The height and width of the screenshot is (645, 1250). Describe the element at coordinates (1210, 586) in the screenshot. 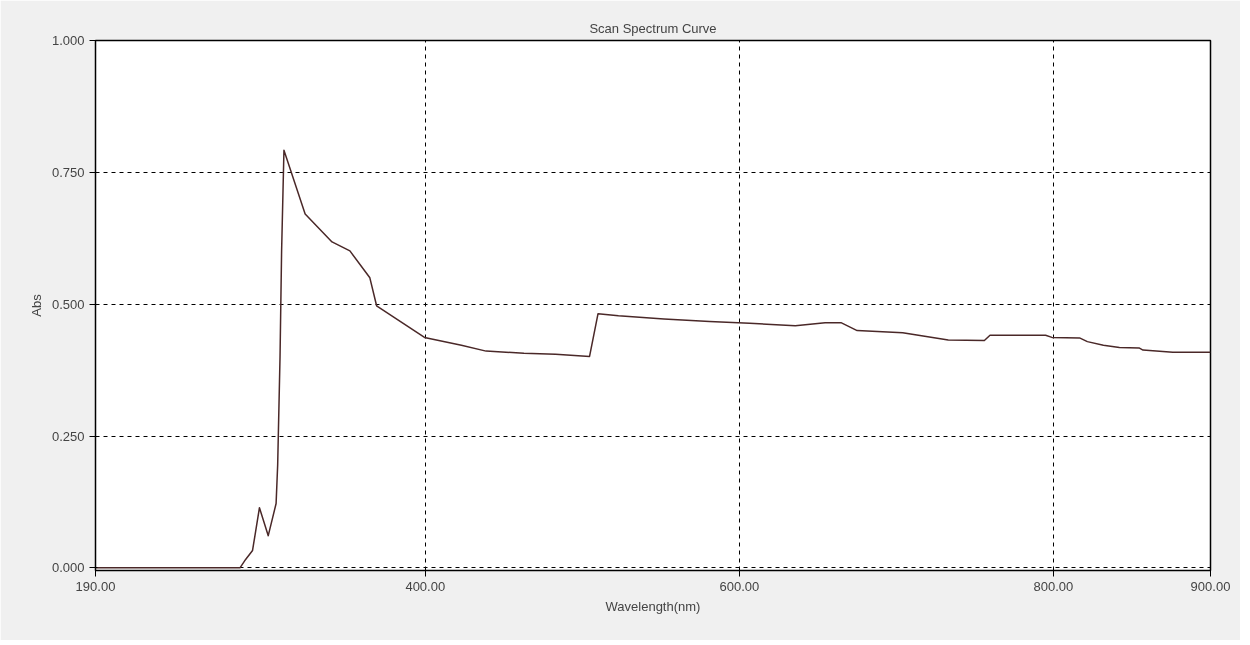

I see `x-tick-label: 900.00` at that location.